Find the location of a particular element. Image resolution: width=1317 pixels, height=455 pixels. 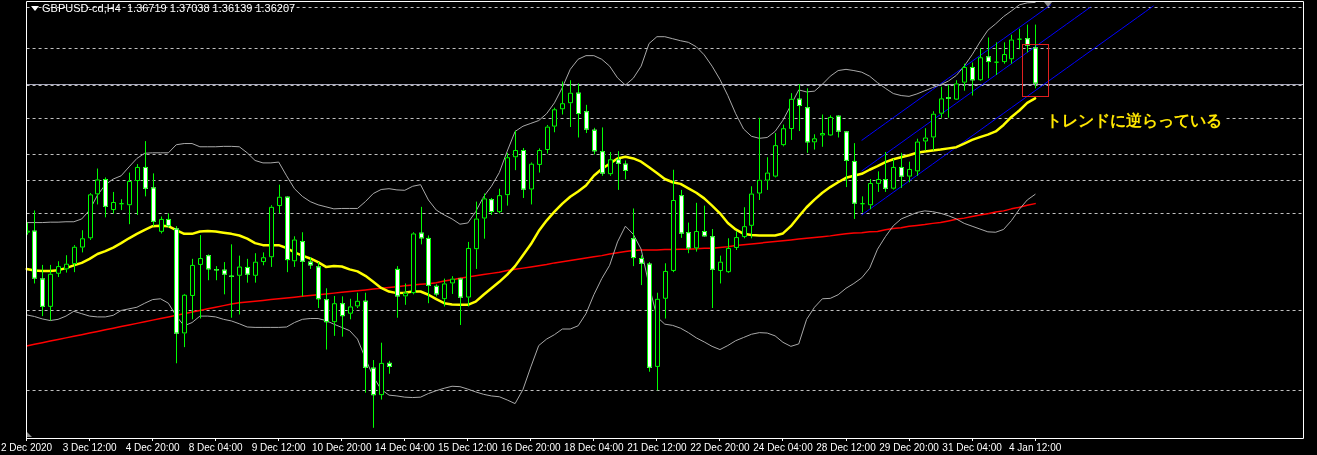

x-tick-label: 4 Jan 12:00 is located at coordinates (1035, 447).